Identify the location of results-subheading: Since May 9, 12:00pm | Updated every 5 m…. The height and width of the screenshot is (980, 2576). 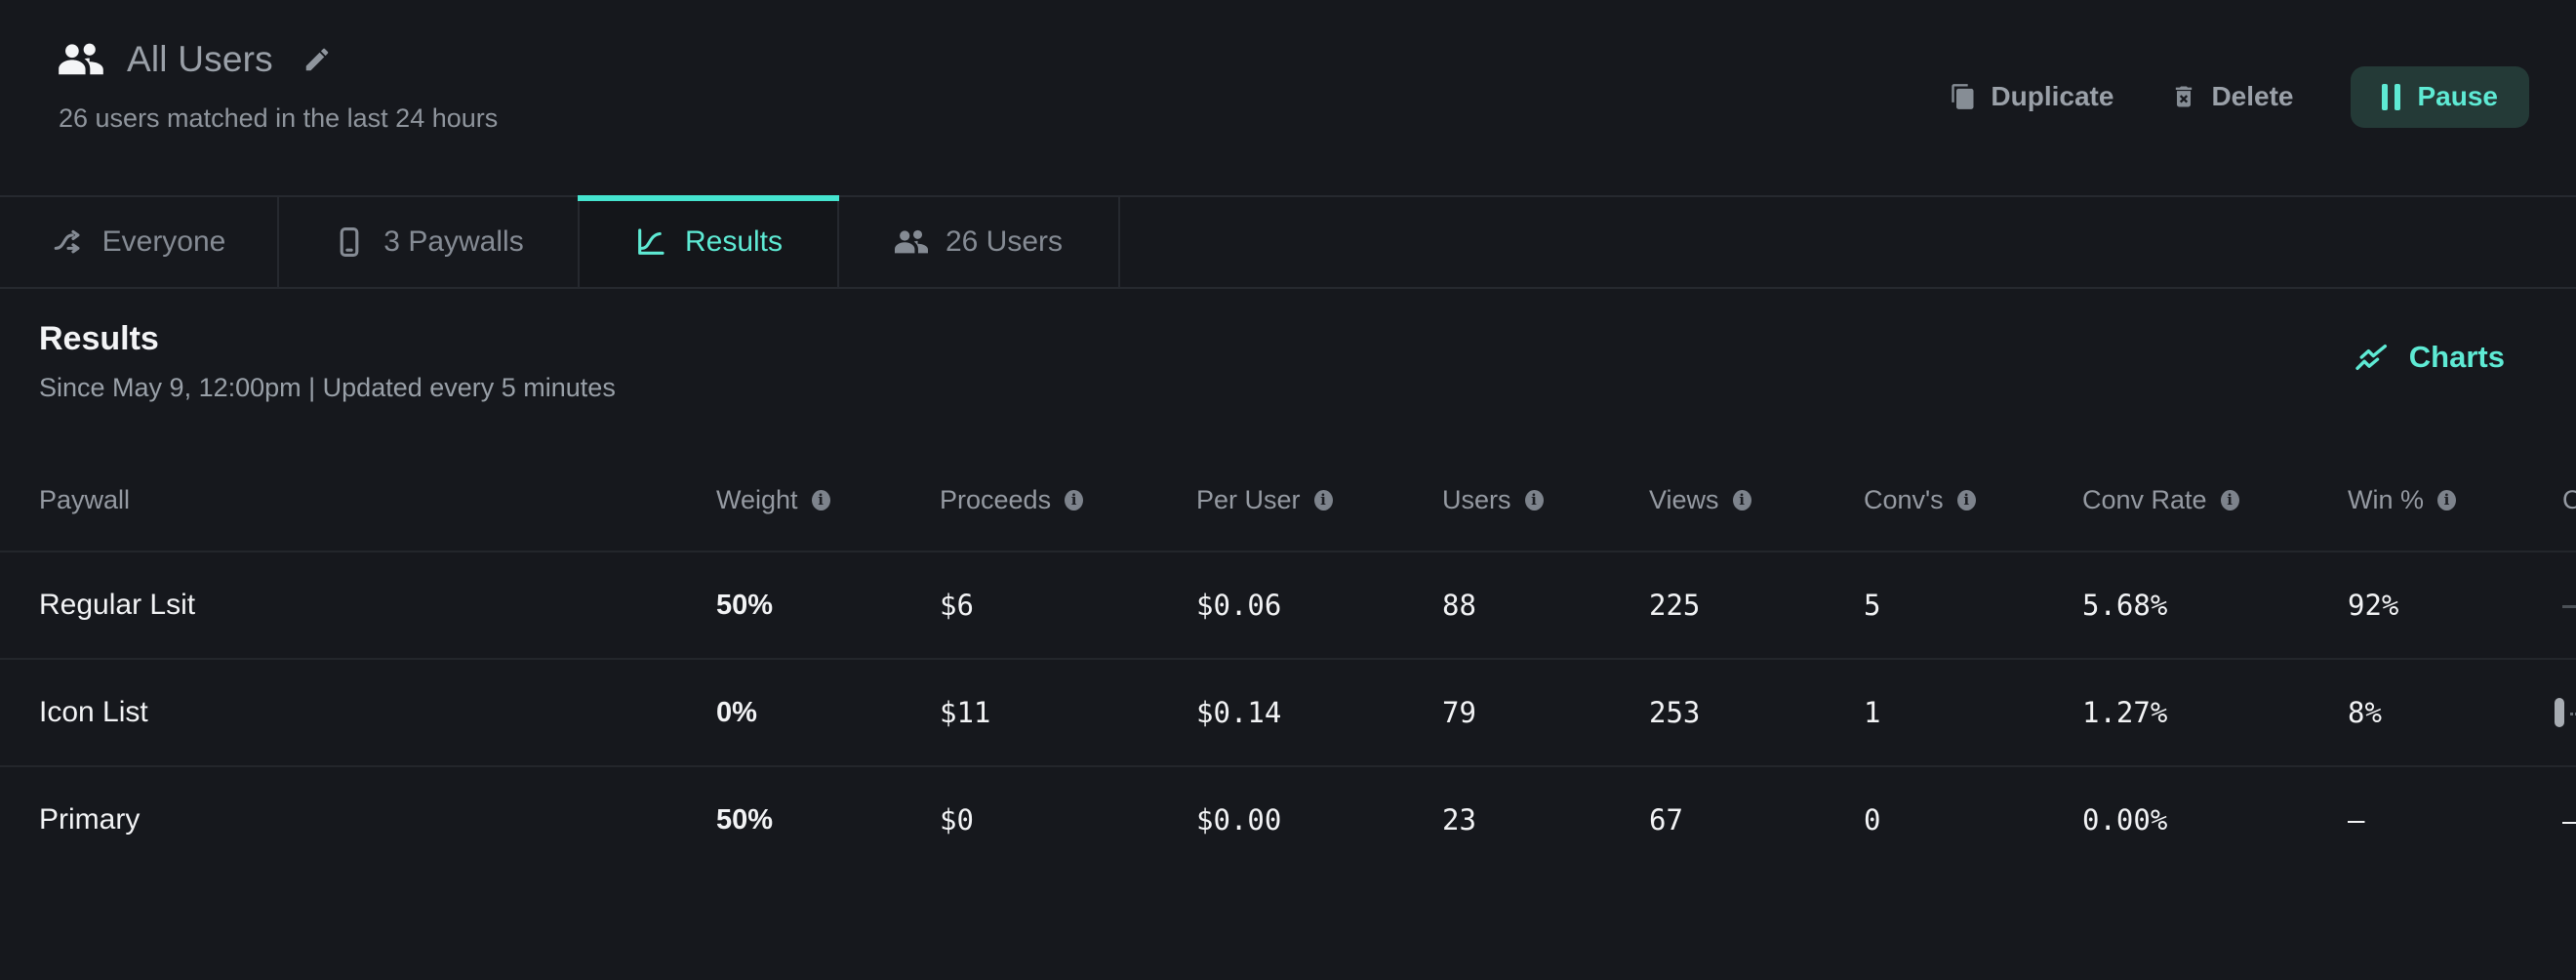
(327, 387).